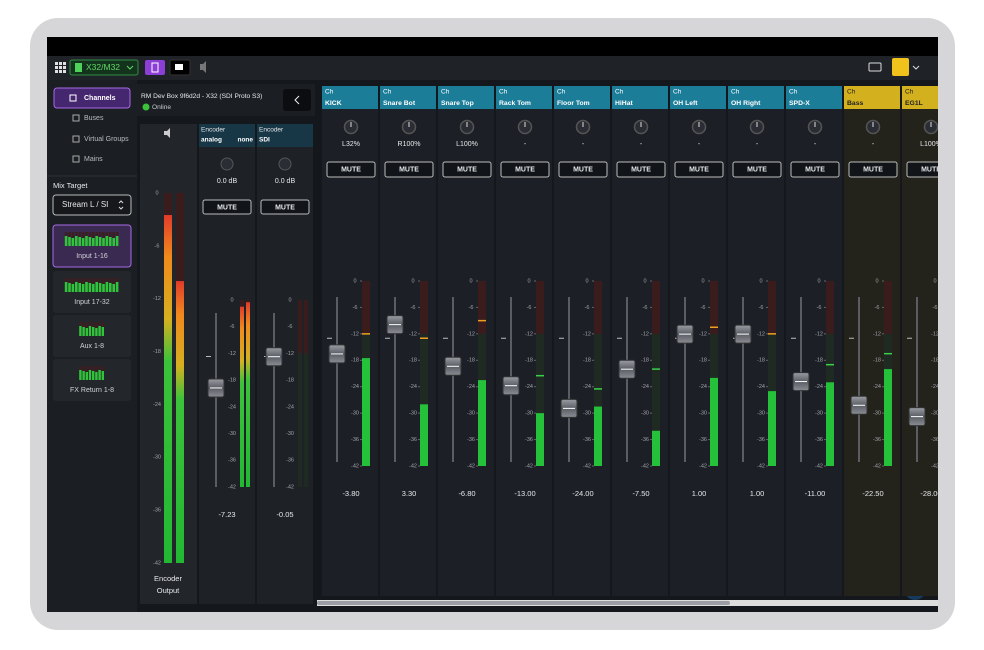  Describe the element at coordinates (746, 103) in the screenshot. I see `channel-name: OH Right` at that location.